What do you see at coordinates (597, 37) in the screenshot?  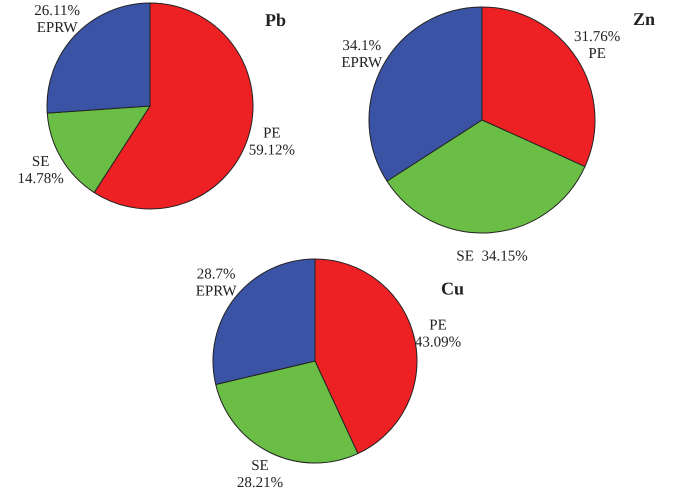 I see `data-label: 31.76%` at bounding box center [597, 37].